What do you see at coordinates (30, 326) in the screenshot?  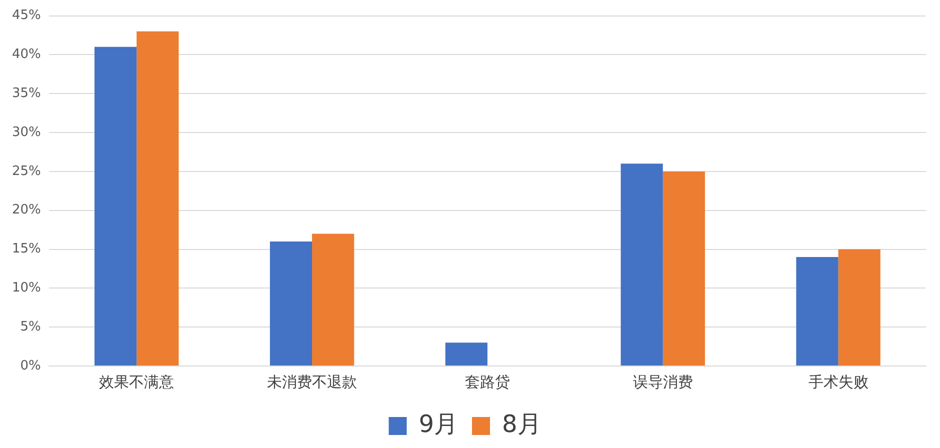 I see `y-tick-label: 5%` at bounding box center [30, 326].